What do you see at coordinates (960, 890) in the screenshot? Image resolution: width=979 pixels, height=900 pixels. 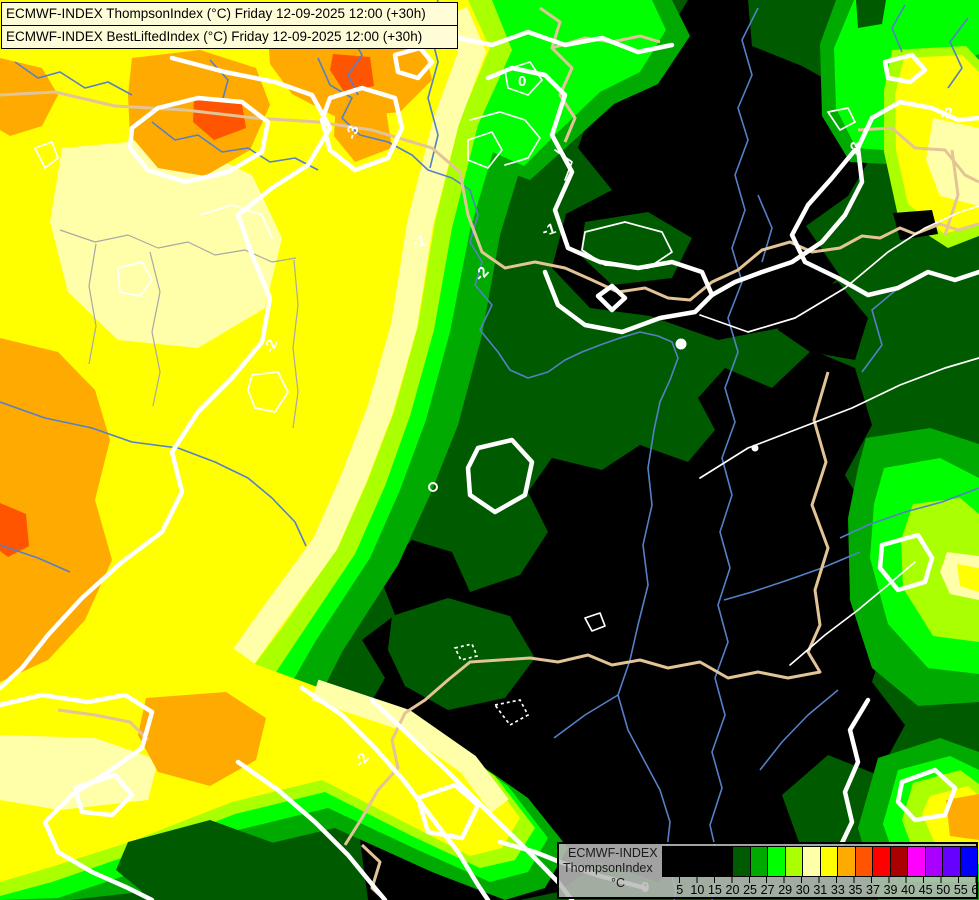 I see `legend-tick-label: 55` at bounding box center [960, 890].